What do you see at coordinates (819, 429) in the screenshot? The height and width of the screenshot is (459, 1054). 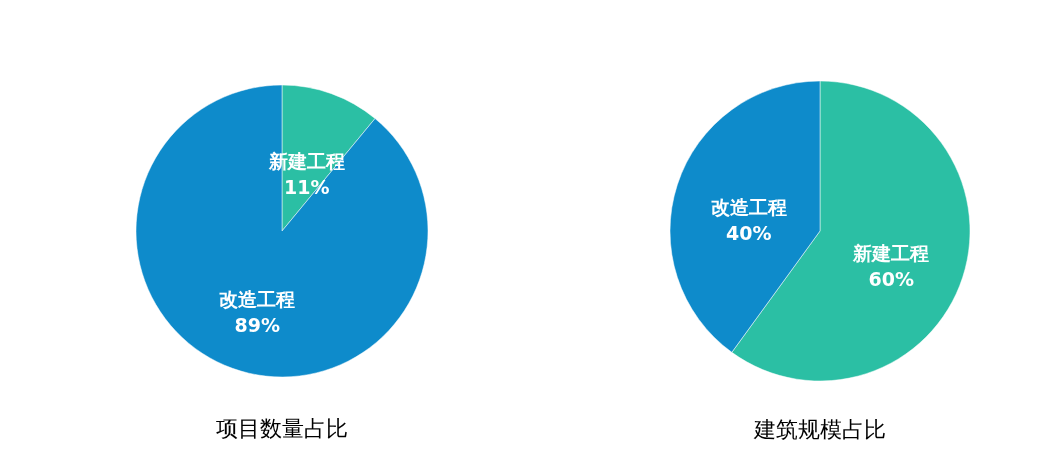 I see `text: 建筑规模占比` at bounding box center [819, 429].